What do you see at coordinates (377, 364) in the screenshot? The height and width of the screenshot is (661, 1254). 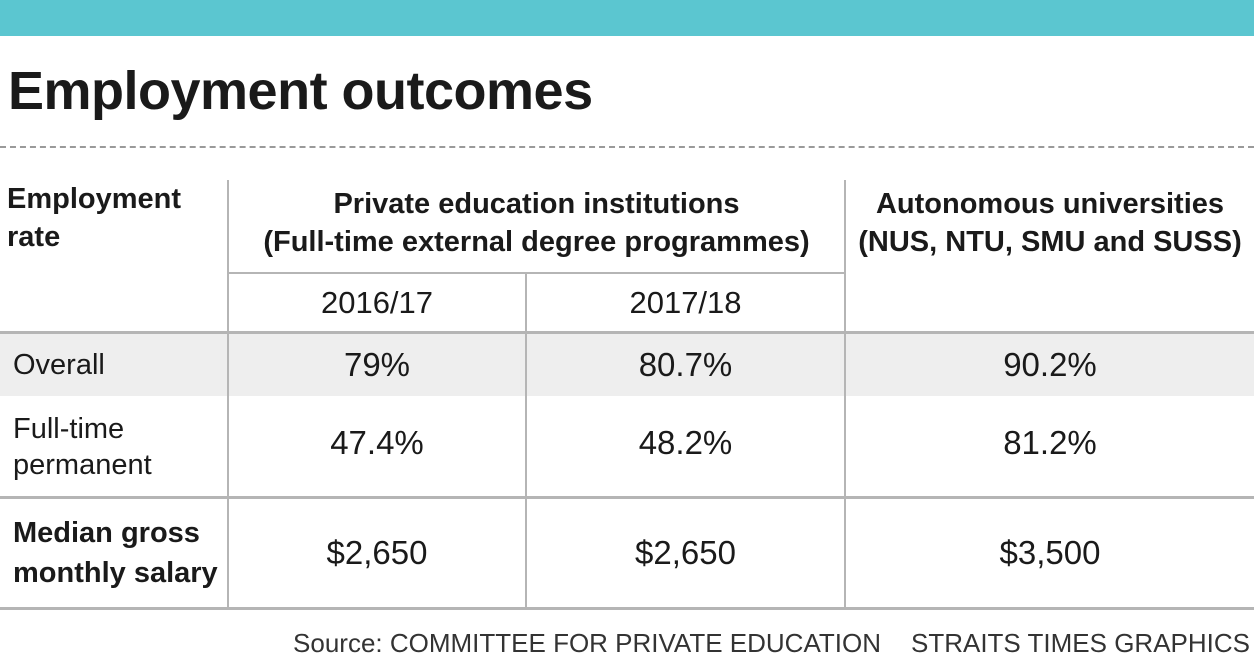 I see `cell-overall-2016-17: 79%` at bounding box center [377, 364].